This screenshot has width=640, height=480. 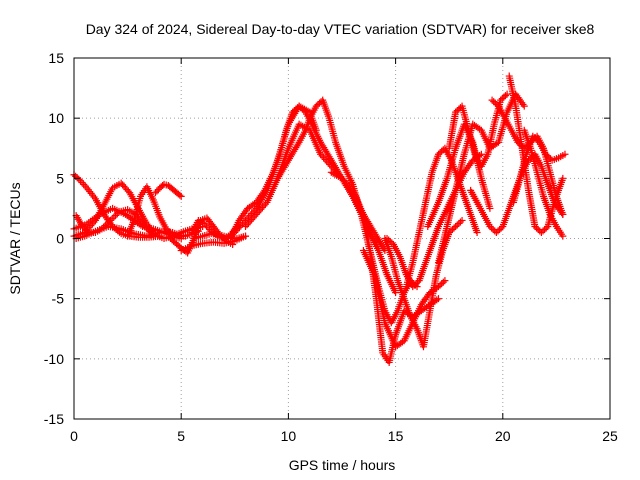 What do you see at coordinates (56, 58) in the screenshot?
I see `y-tick-label: 15` at bounding box center [56, 58].